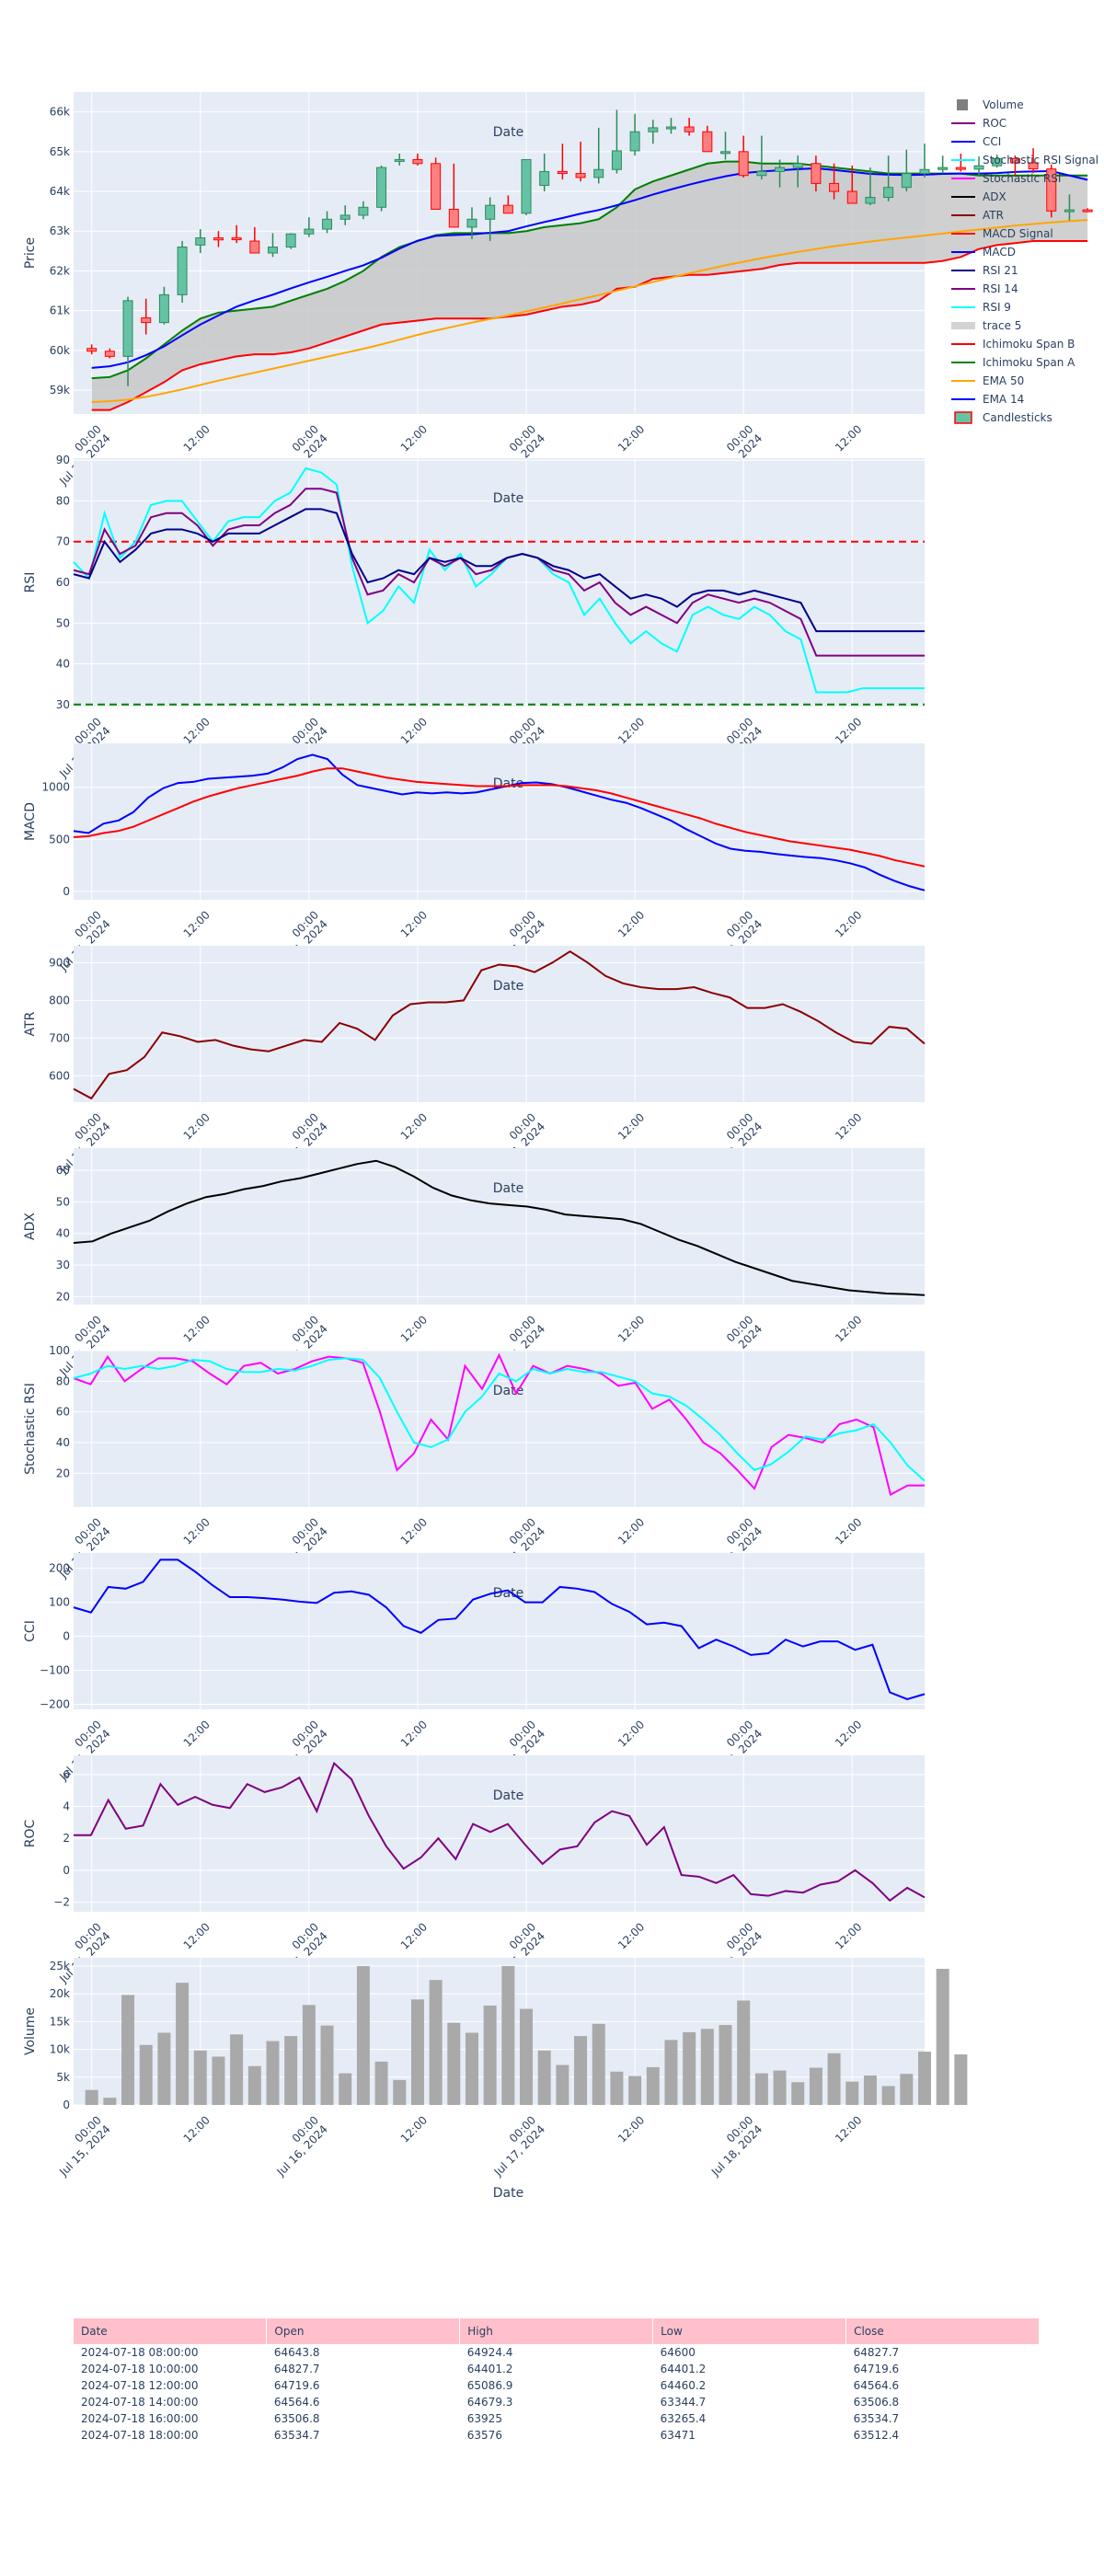  What do you see at coordinates (60, 2021) in the screenshot?
I see `y-tick-label: 15k` at bounding box center [60, 2021].